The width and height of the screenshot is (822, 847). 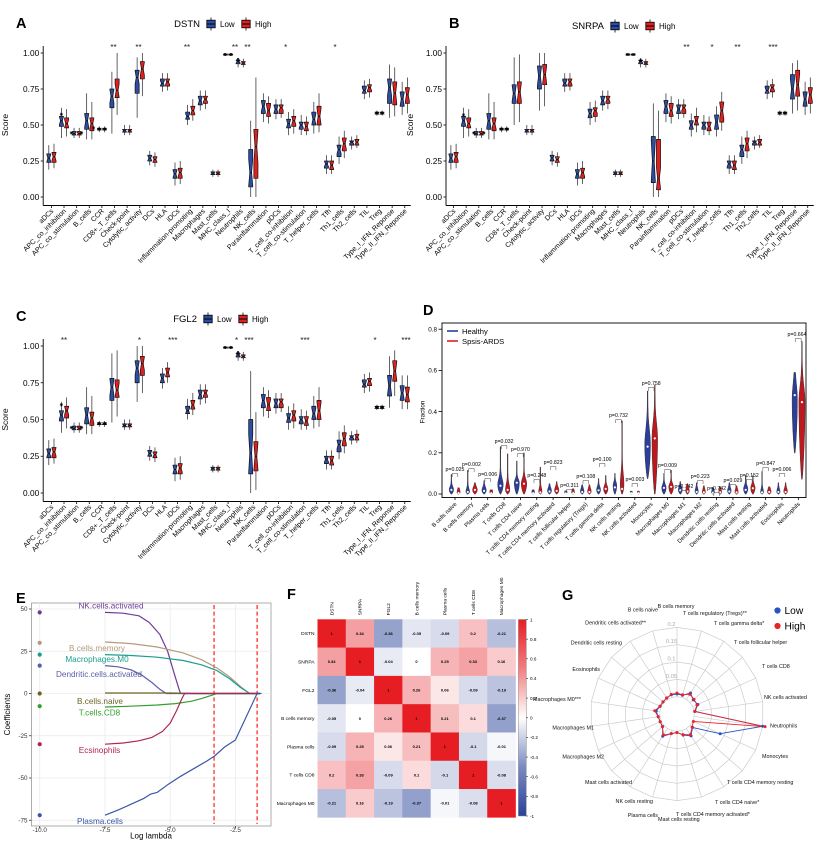 I want to click on svg-text: T cells CD8, so click(x=776, y=667).